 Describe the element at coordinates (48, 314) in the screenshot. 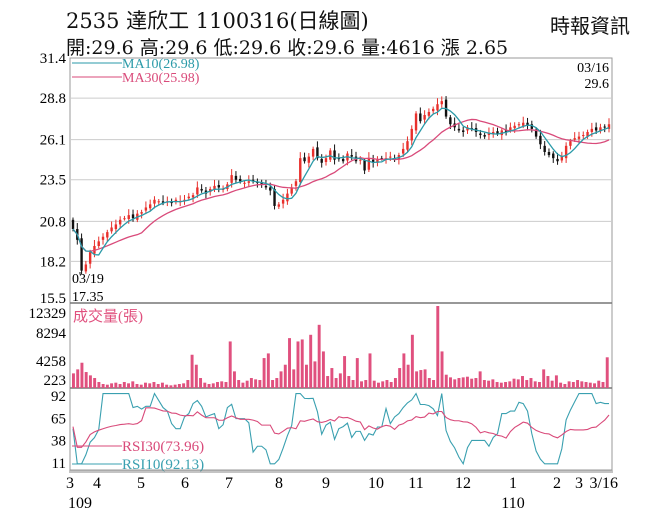

I see `volume-tick-label: 12329` at that location.